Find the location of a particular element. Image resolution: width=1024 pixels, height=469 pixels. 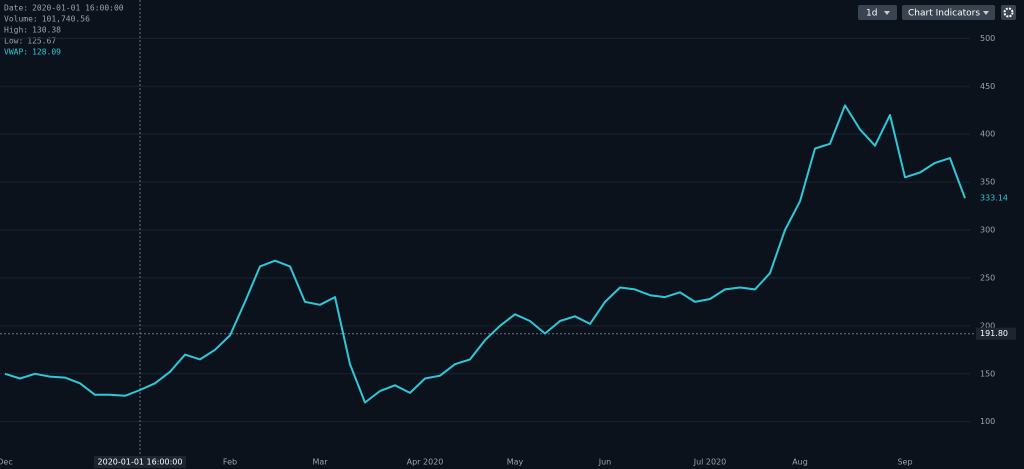

indicators-label: Chart Indicators is located at coordinates (944, 14).